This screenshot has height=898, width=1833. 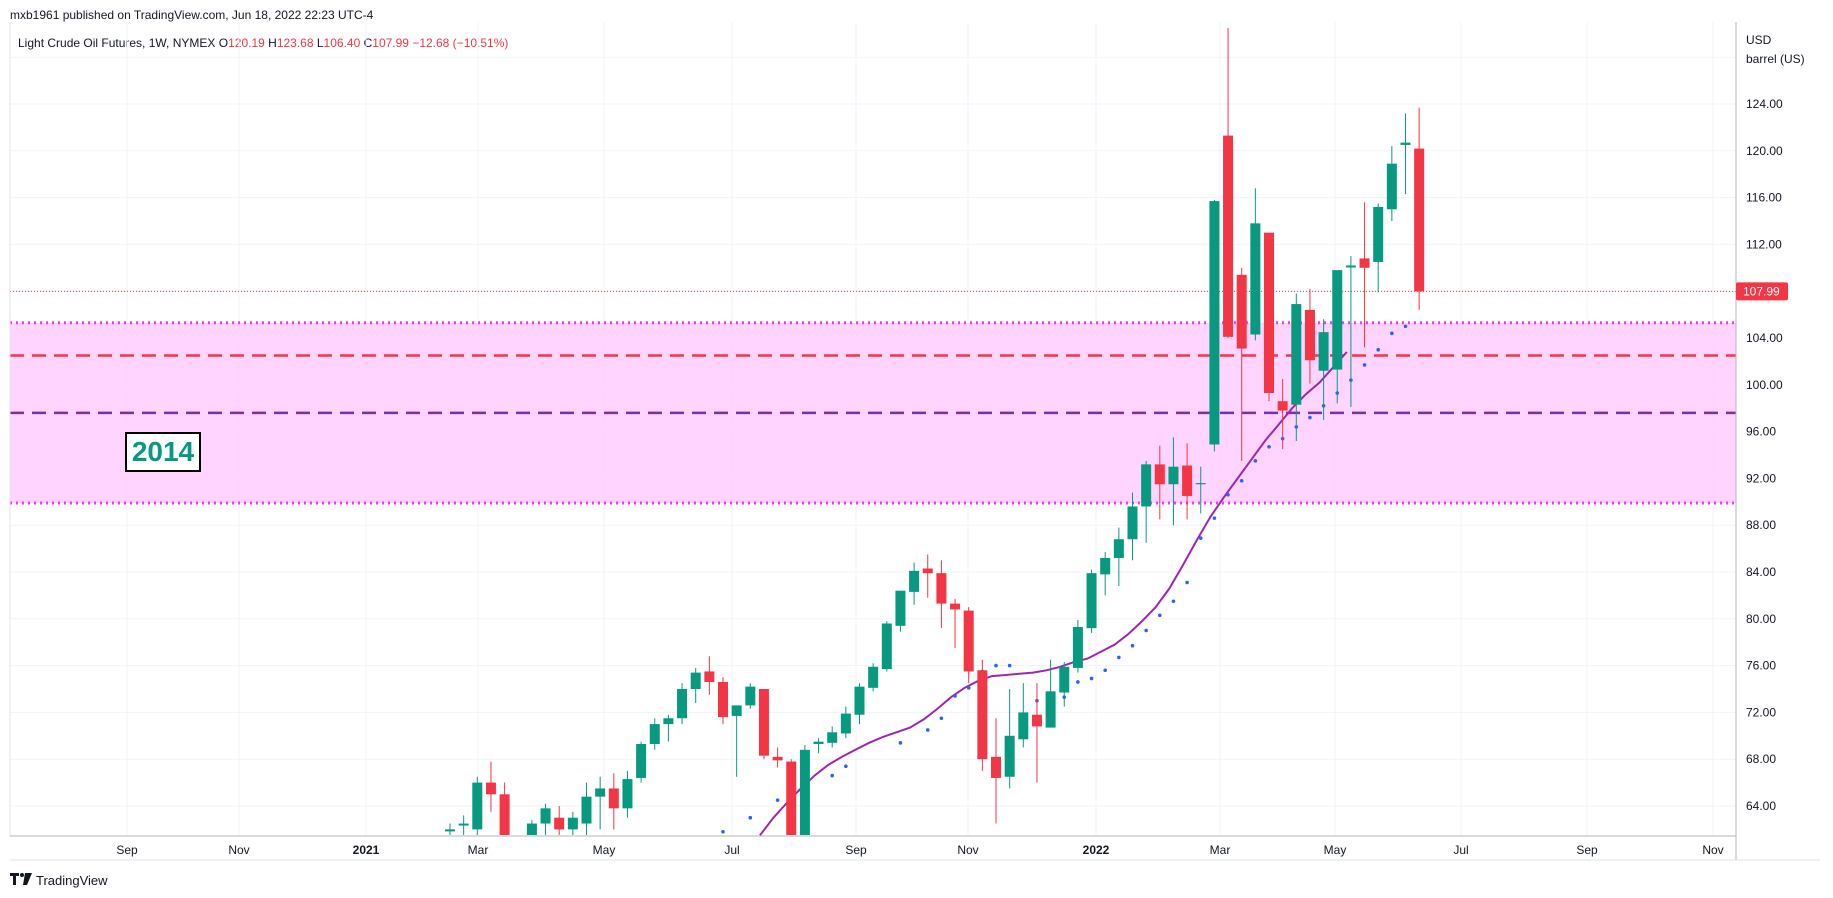 What do you see at coordinates (246, 43) in the screenshot?
I see `open-value: 120.19` at bounding box center [246, 43].